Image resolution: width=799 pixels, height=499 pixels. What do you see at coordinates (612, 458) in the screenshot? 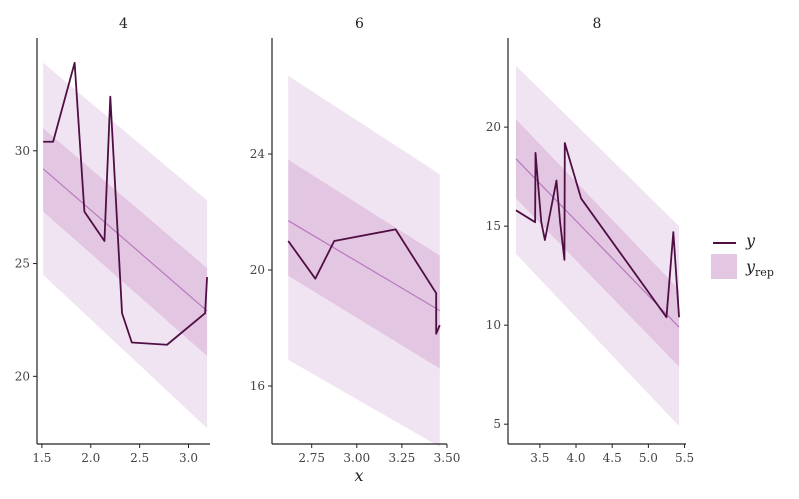
I see `x-tick-label: 4.5` at bounding box center [612, 458].